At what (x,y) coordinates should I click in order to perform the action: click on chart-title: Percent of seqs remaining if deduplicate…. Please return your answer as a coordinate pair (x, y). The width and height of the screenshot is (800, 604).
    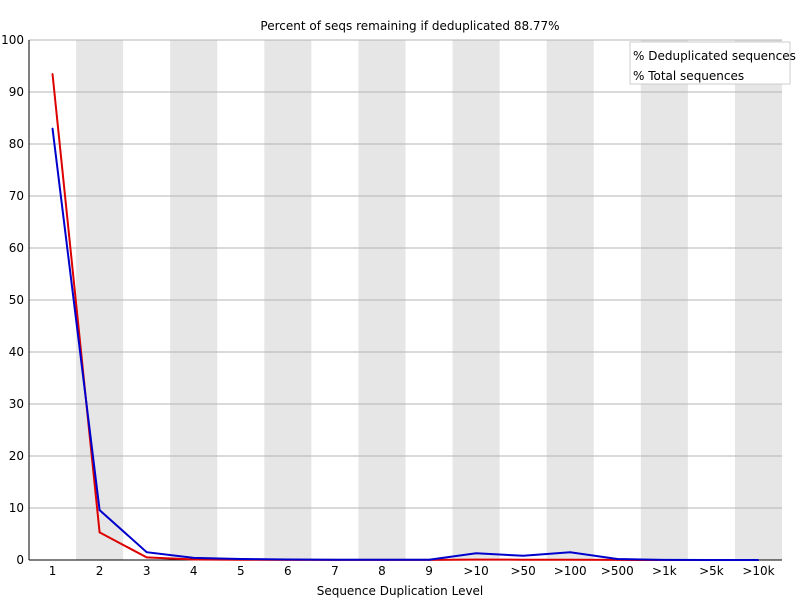
    Looking at the image, I should click on (409, 26).